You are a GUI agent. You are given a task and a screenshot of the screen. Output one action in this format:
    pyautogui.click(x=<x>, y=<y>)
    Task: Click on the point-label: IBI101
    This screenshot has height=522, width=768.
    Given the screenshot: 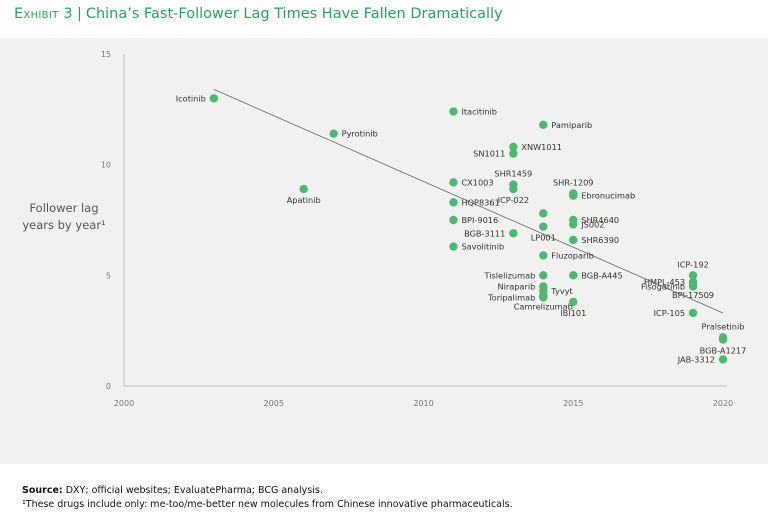 What is the action you would take?
    pyautogui.click(x=573, y=313)
    